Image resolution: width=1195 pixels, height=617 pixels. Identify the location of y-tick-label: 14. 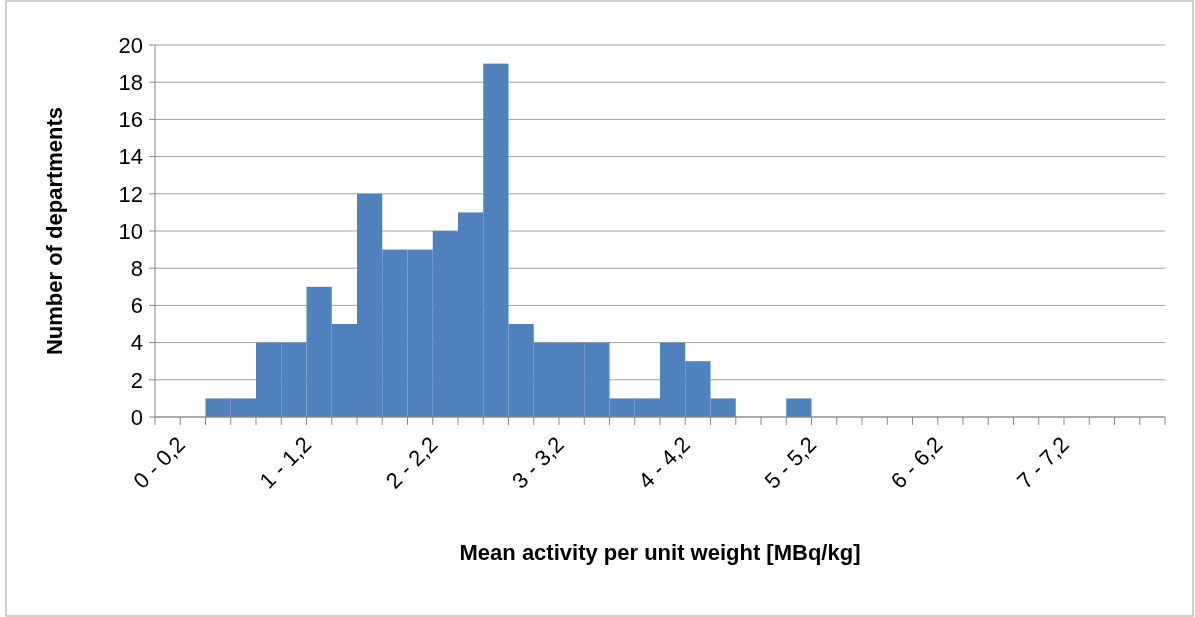
(130, 157).